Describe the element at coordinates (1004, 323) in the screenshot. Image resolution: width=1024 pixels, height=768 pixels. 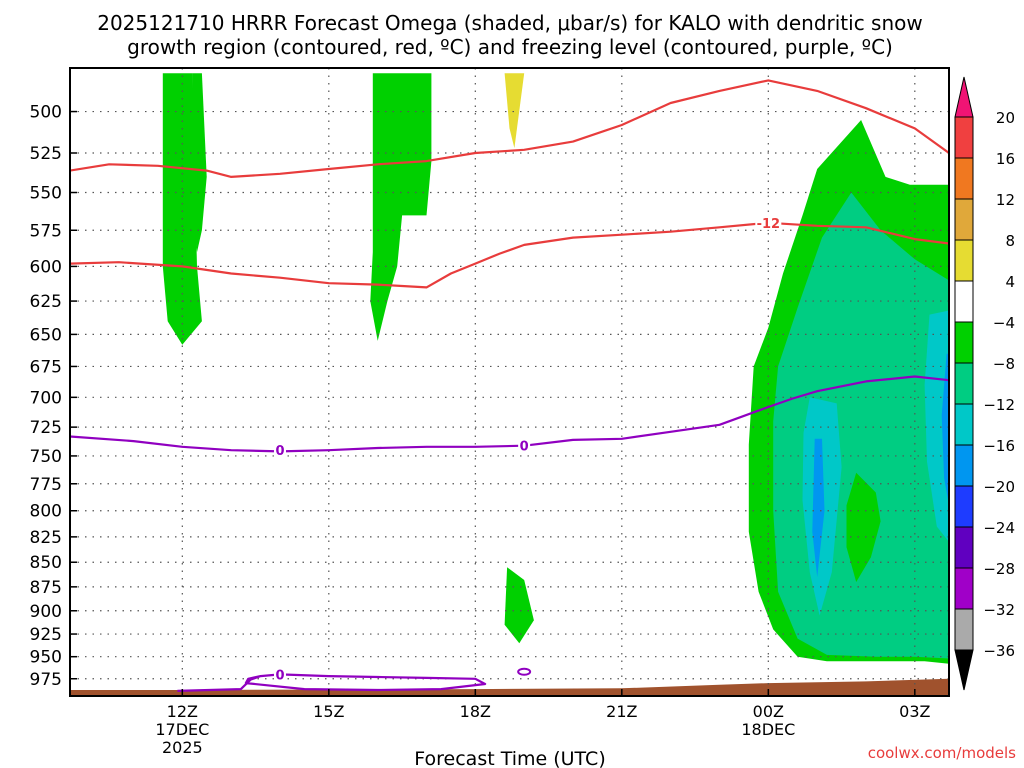
I see `colorbar-label-5: −4` at that location.